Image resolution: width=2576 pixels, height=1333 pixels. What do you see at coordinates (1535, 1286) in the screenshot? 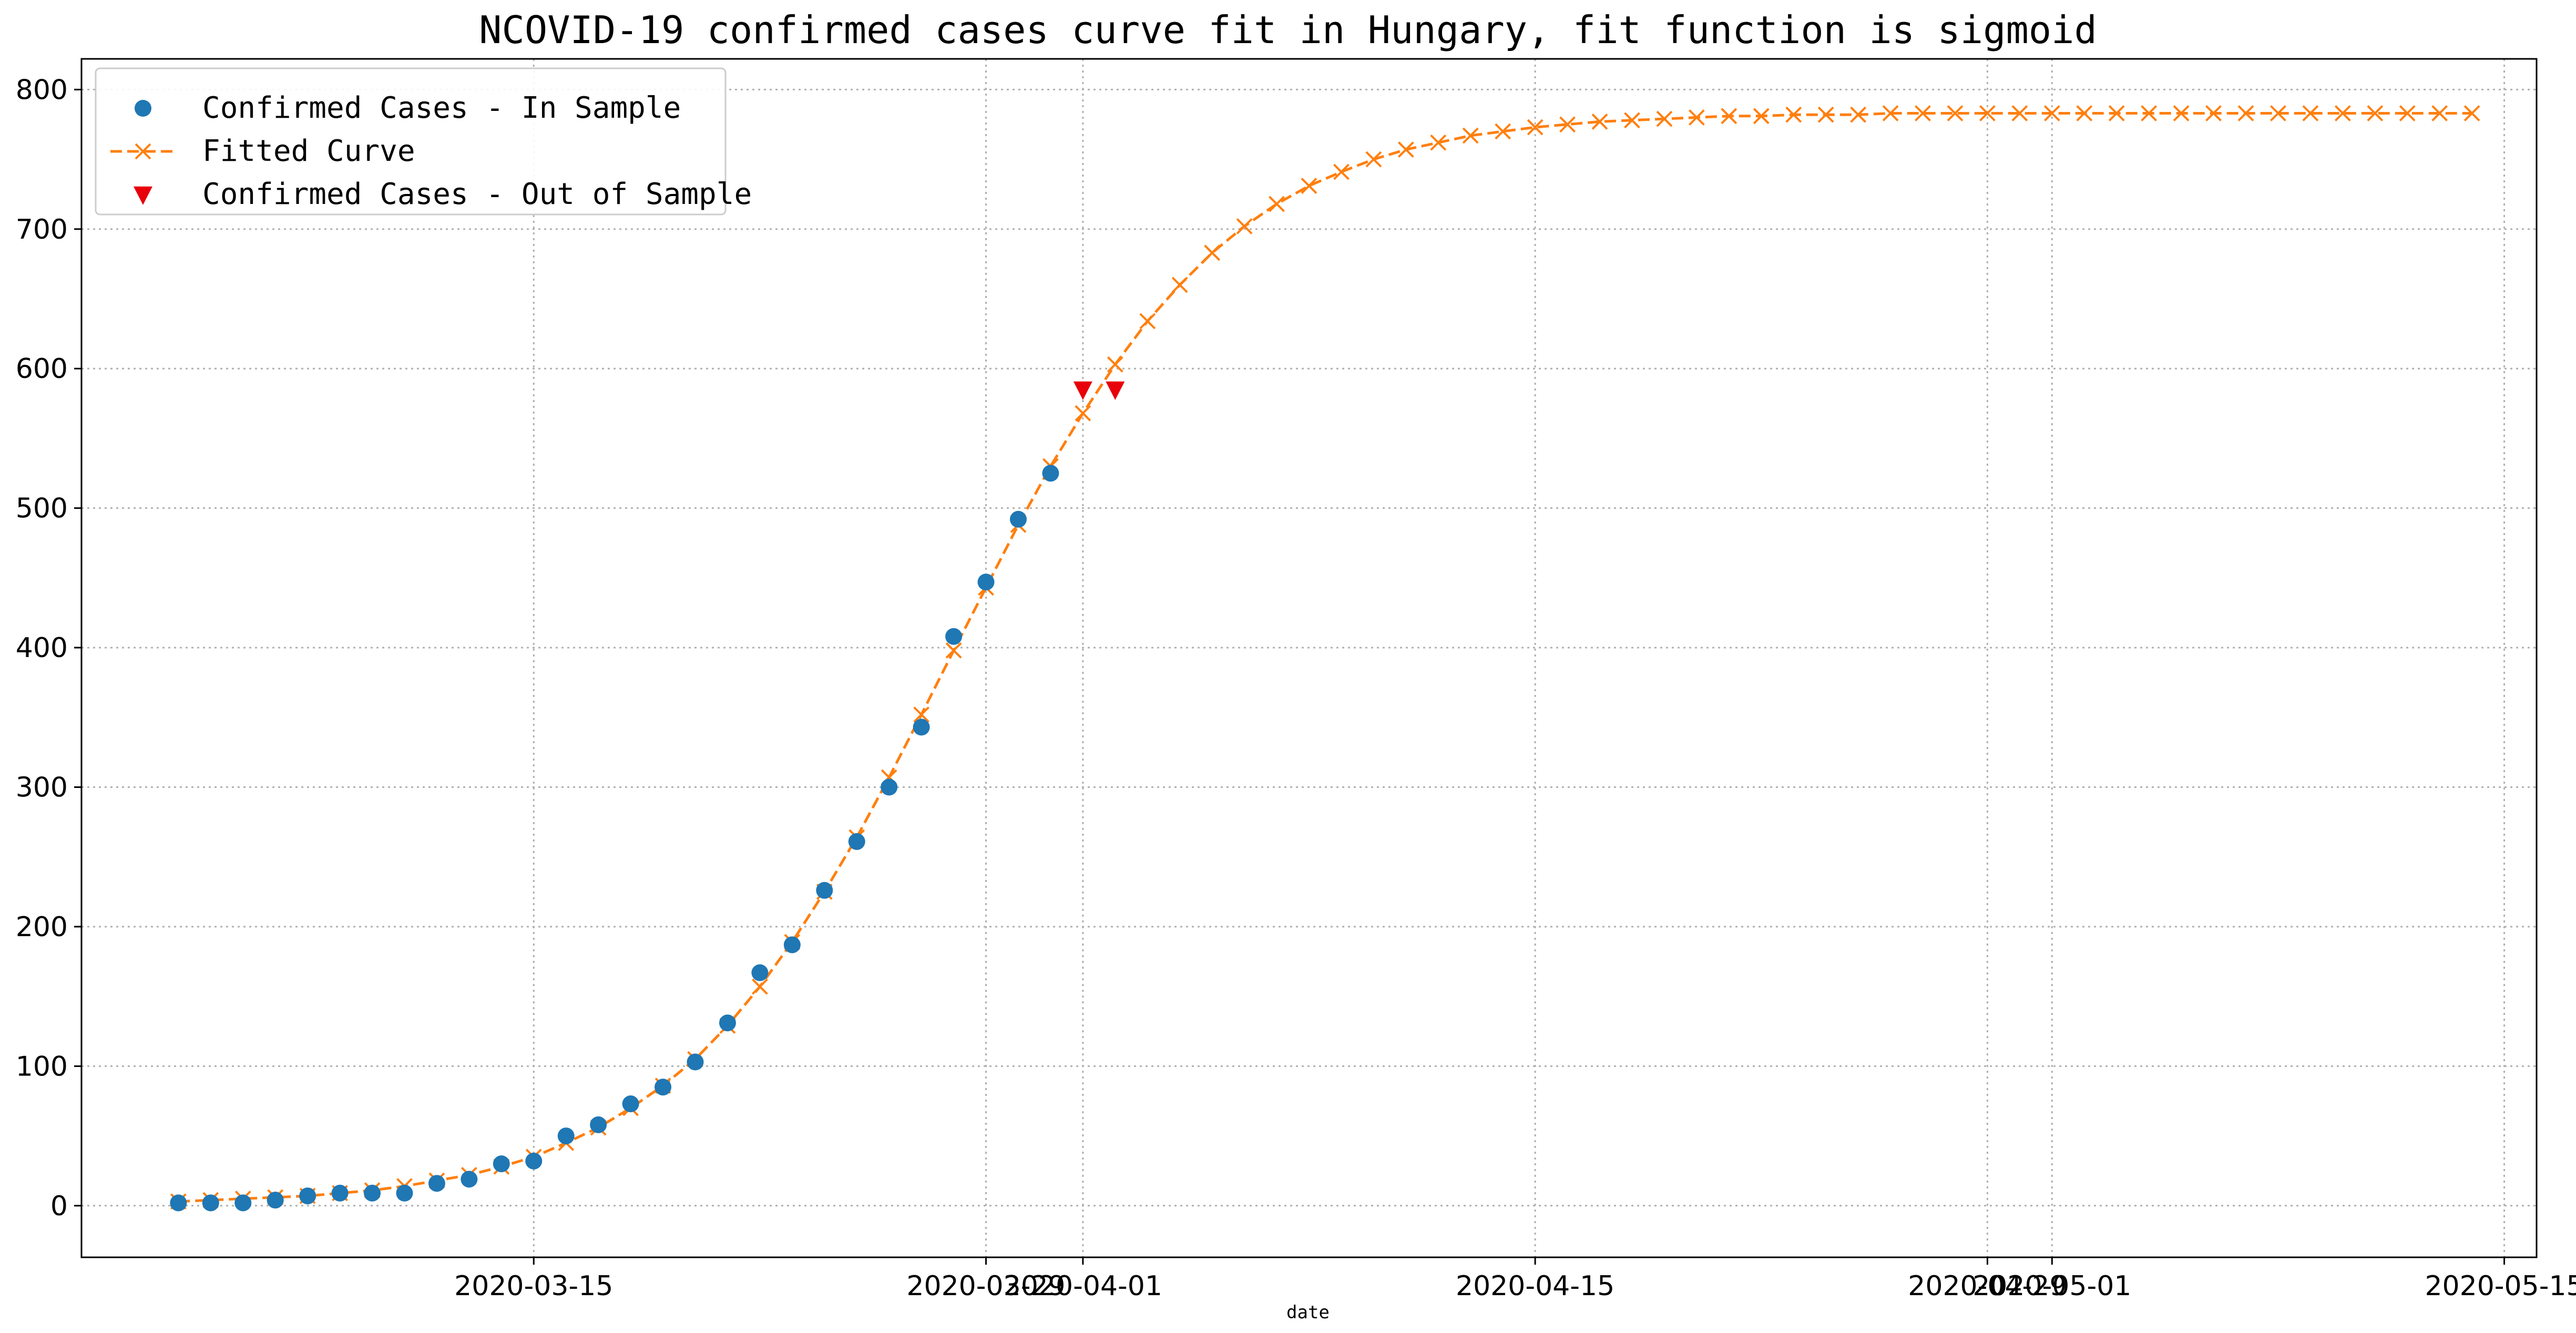
I see `x-tick-label: 2020-04-15` at bounding box center [1535, 1286].